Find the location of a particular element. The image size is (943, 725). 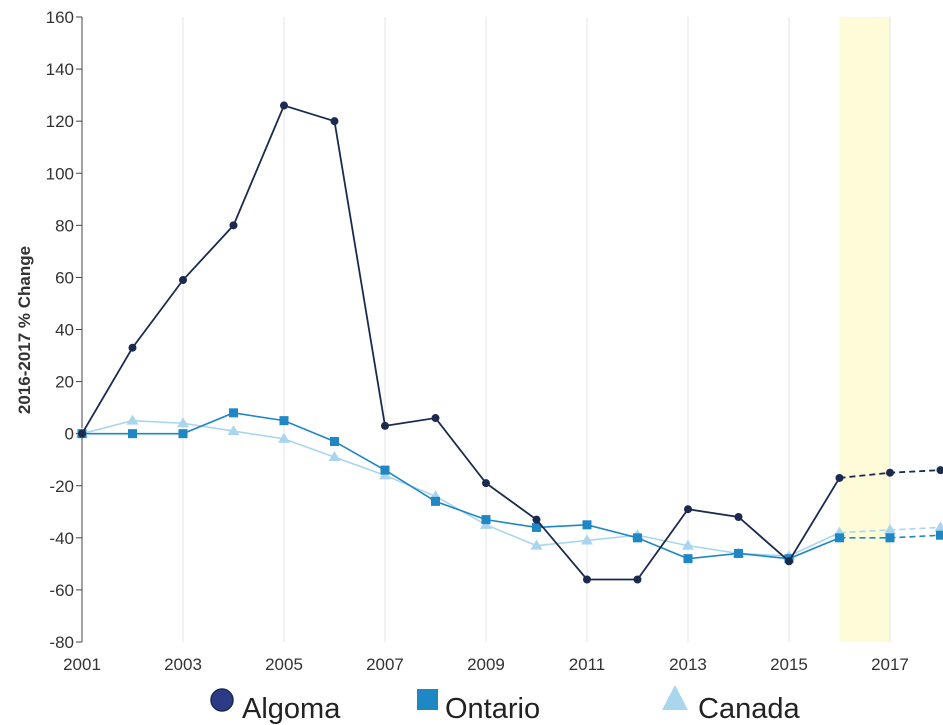

x-tick-label: 2003 is located at coordinates (183, 664).